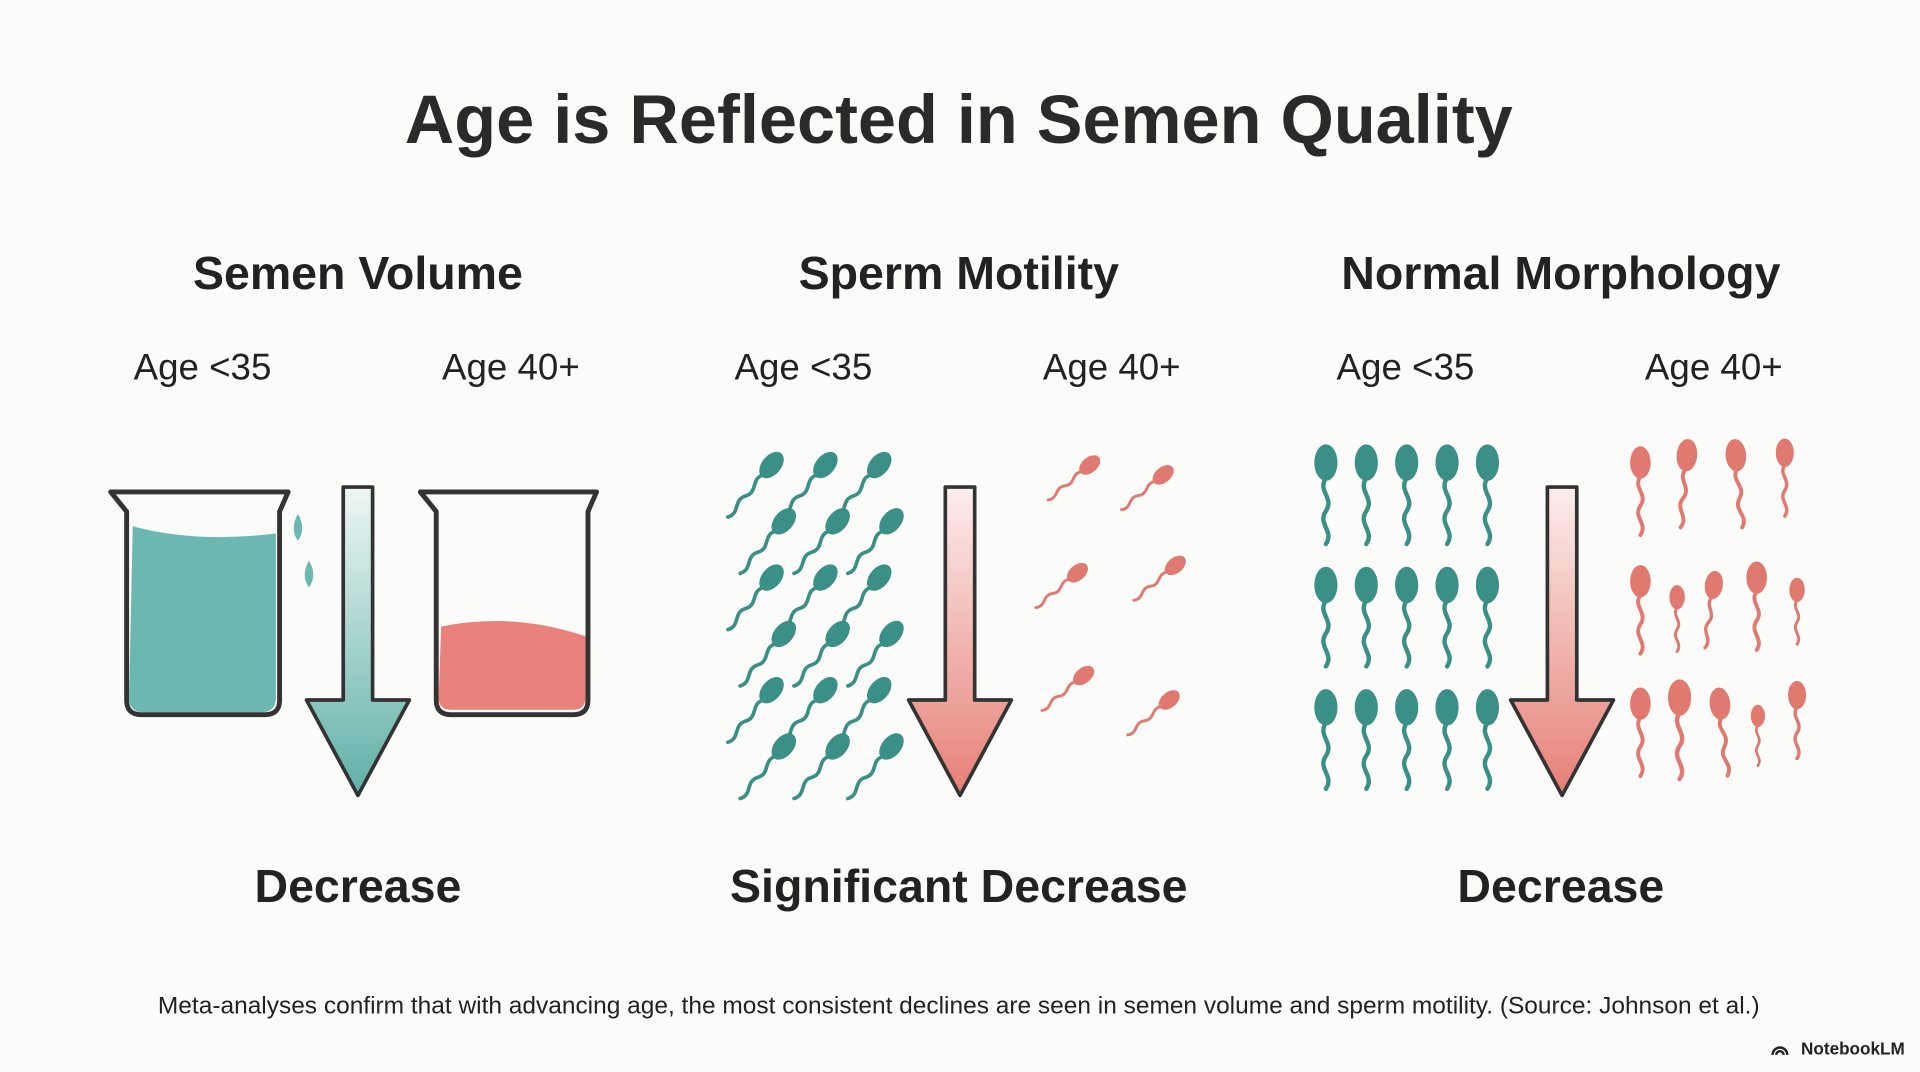 This screenshot has width=1920, height=1072. Describe the element at coordinates (958, 886) in the screenshot. I see `result-label: Significant Decrease` at that location.